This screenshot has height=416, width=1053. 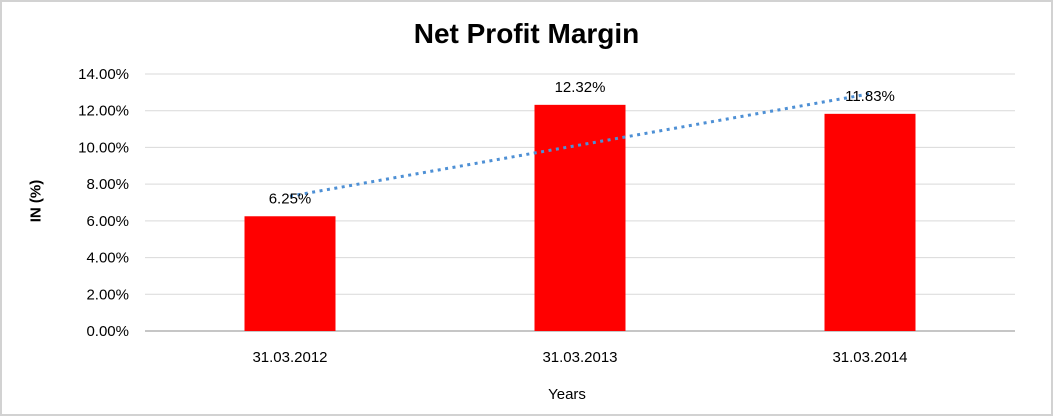 What do you see at coordinates (107, 331) in the screenshot?
I see `y-tick-label: 0.00%` at bounding box center [107, 331].